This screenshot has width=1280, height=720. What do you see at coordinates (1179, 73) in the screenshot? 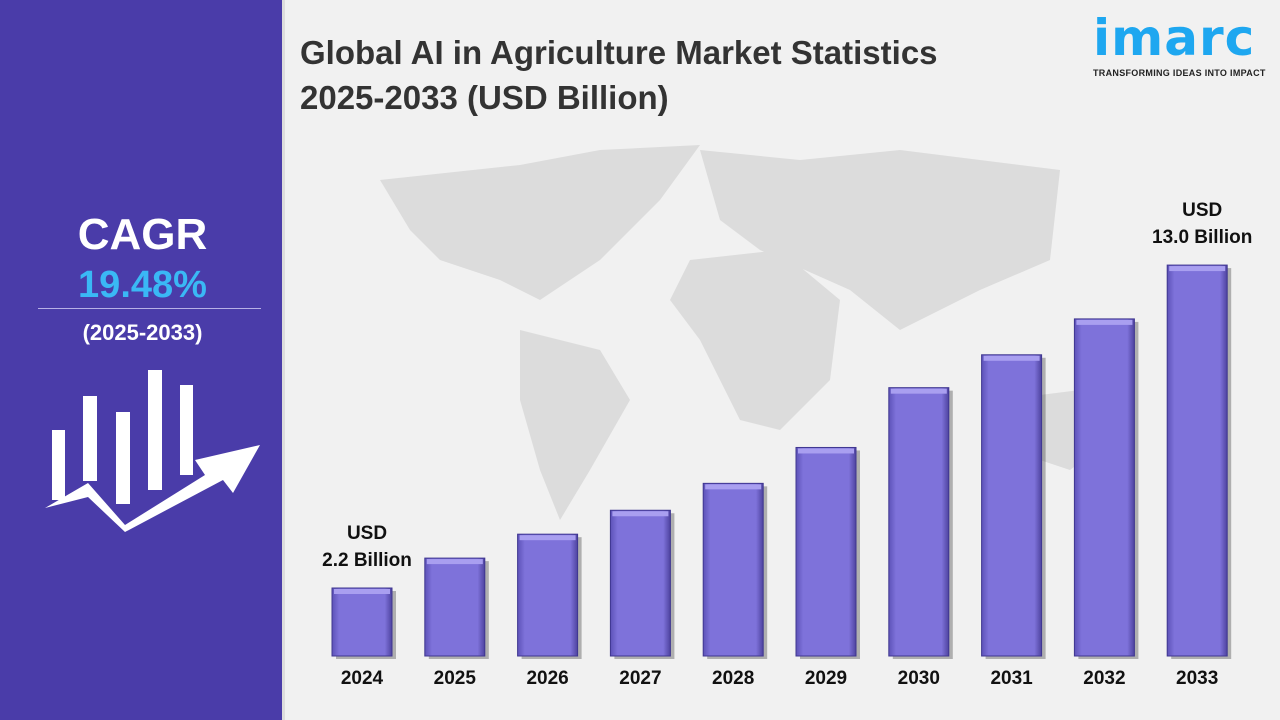
I see `logo-tagline: TRANSFORMING IDEAS INTO IMPACT` at bounding box center [1179, 73].